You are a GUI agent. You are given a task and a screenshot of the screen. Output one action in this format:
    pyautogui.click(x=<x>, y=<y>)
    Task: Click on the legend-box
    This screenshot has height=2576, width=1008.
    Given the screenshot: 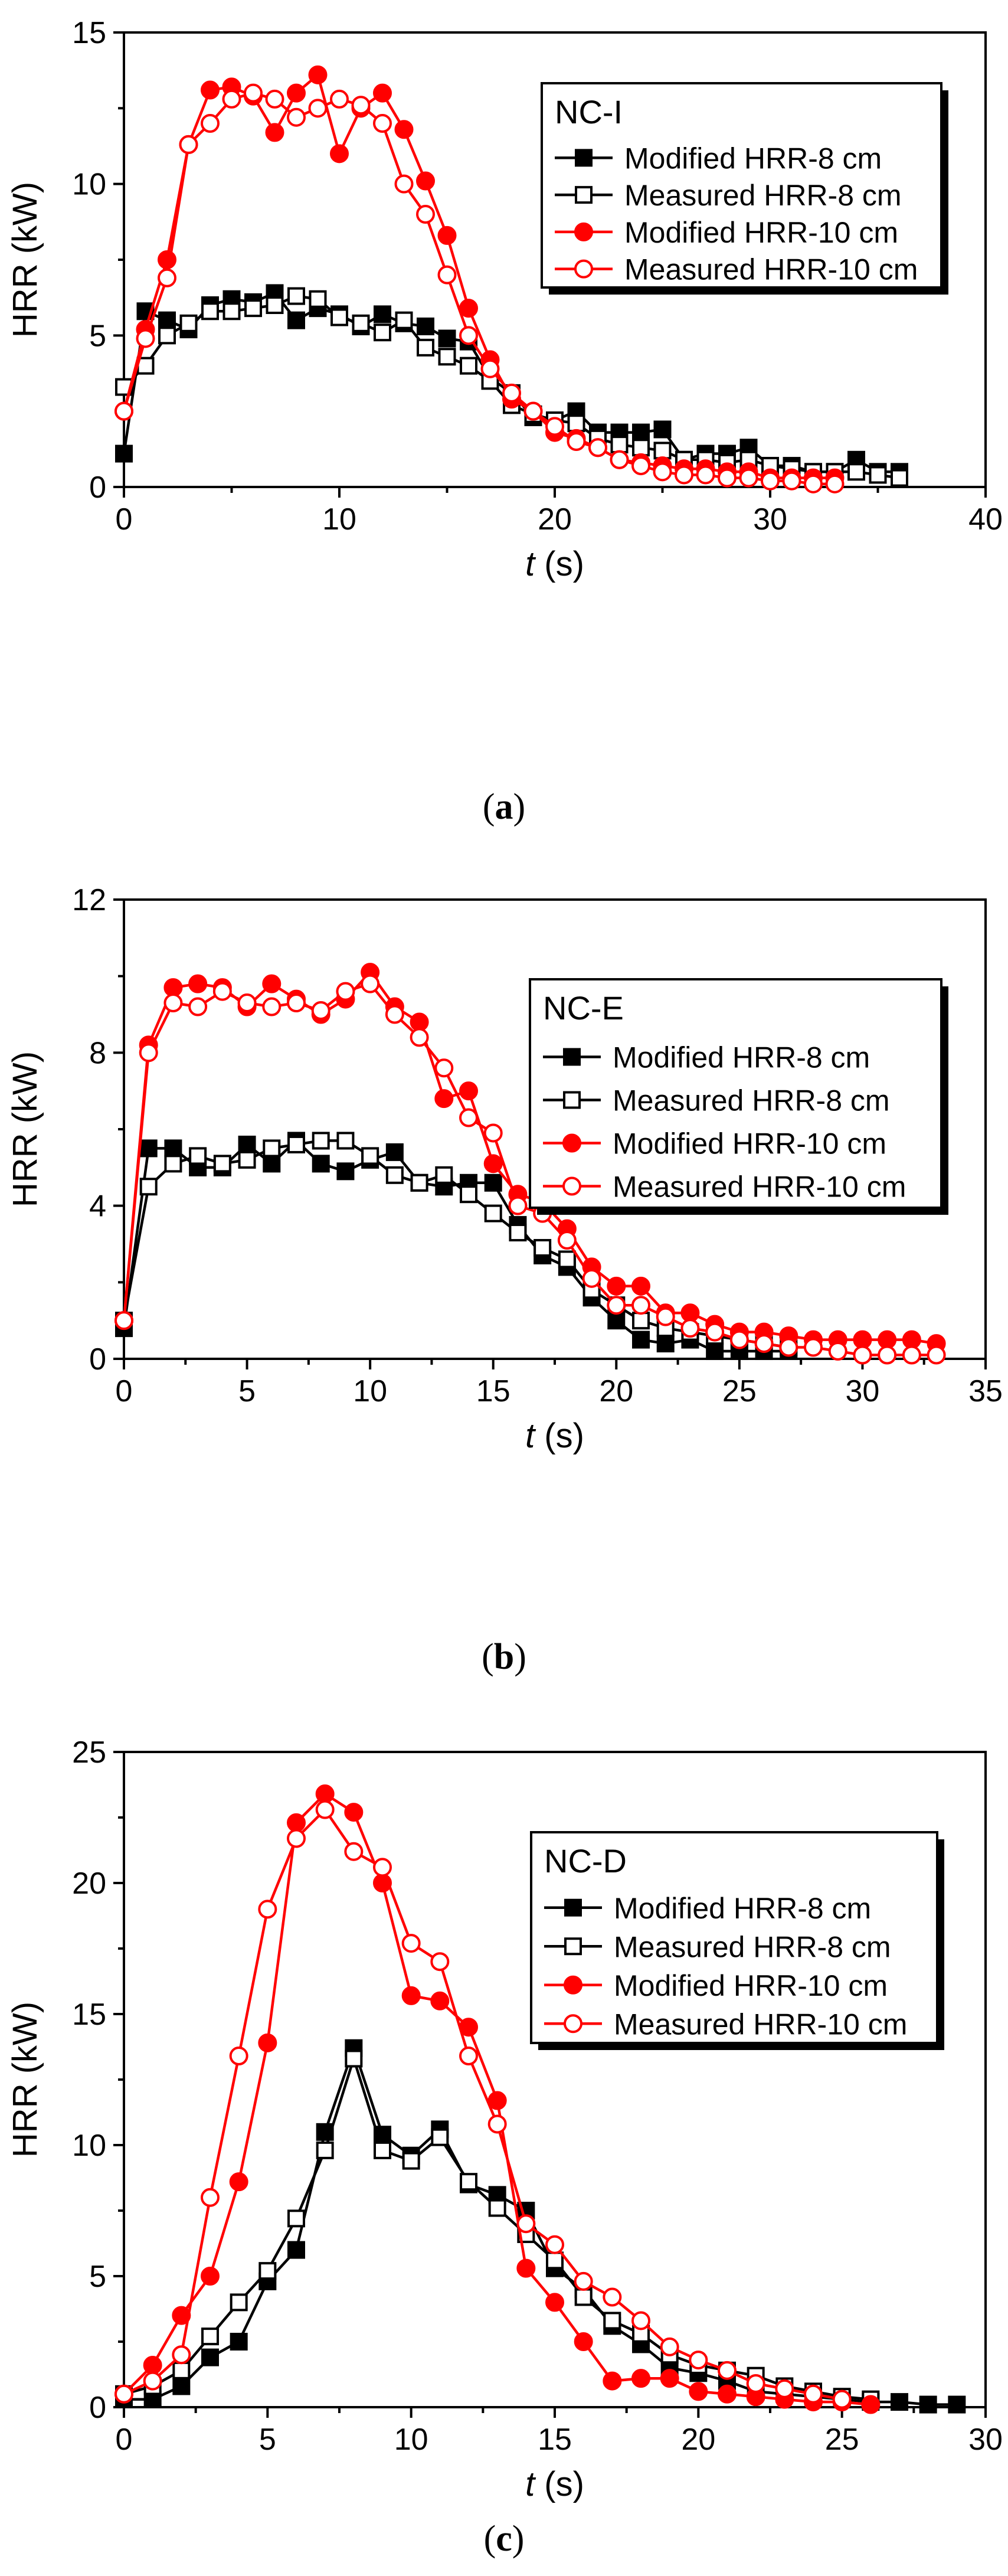 What is the action you would take?
    pyautogui.click(x=741, y=185)
    